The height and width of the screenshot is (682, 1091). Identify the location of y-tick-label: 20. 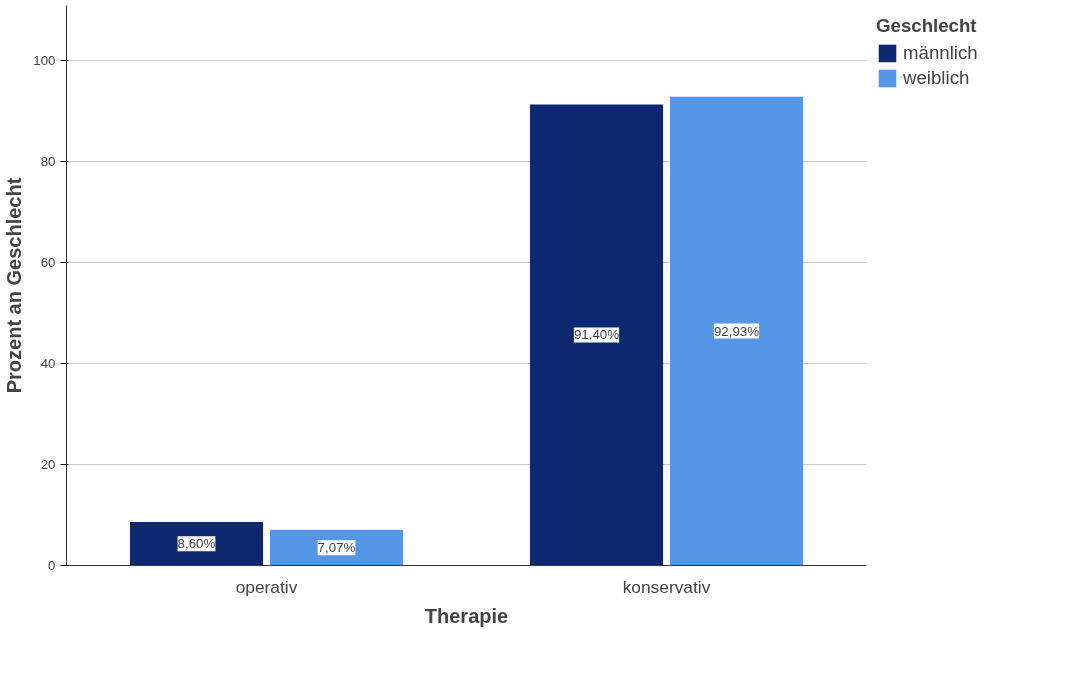
(48, 465).